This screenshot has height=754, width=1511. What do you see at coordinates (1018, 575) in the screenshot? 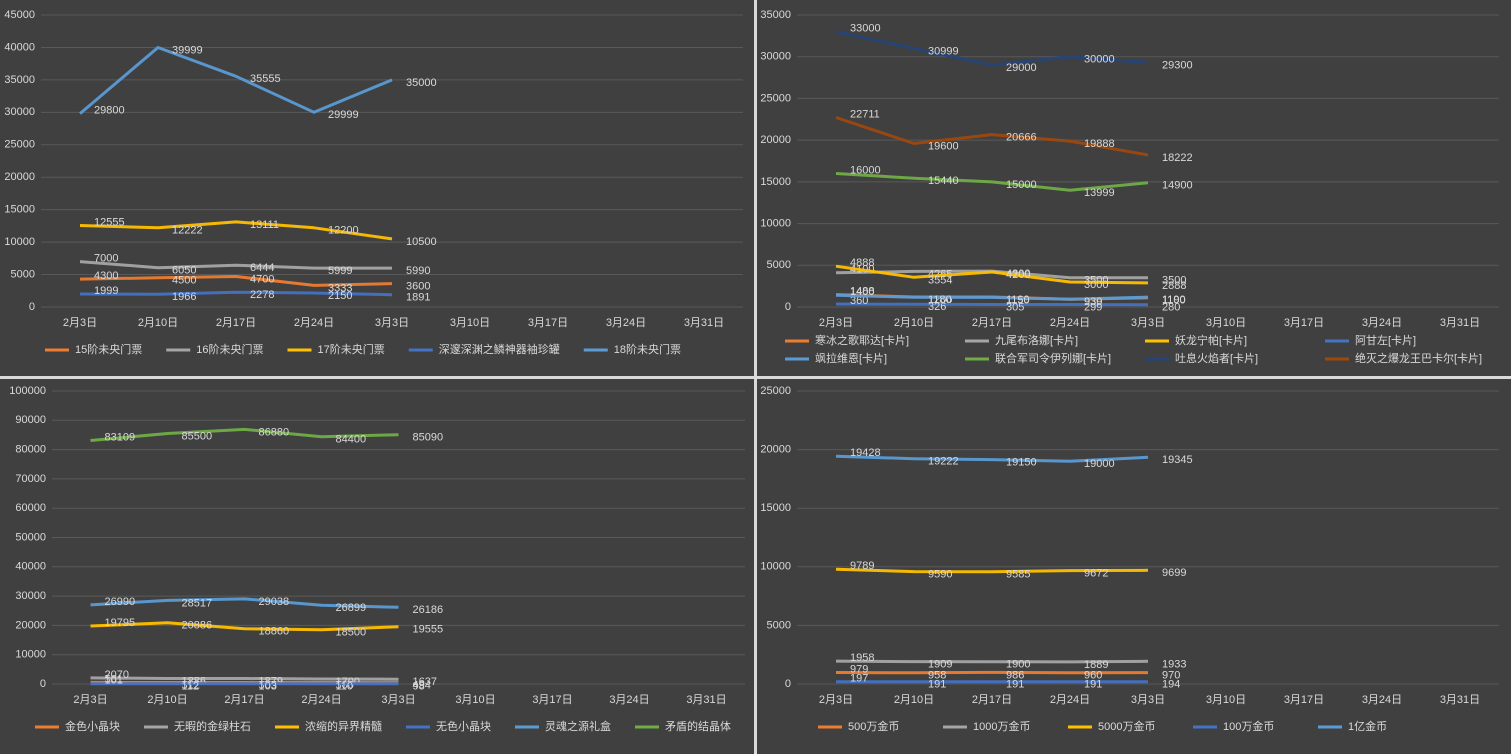
I see `data-label: 9585` at bounding box center [1018, 575].